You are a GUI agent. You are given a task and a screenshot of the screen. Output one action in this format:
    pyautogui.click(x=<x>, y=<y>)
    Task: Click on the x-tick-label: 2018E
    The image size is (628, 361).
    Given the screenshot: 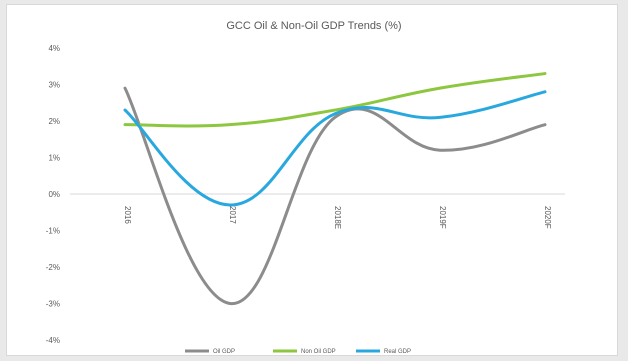 What is the action you would take?
    pyautogui.click(x=337, y=217)
    